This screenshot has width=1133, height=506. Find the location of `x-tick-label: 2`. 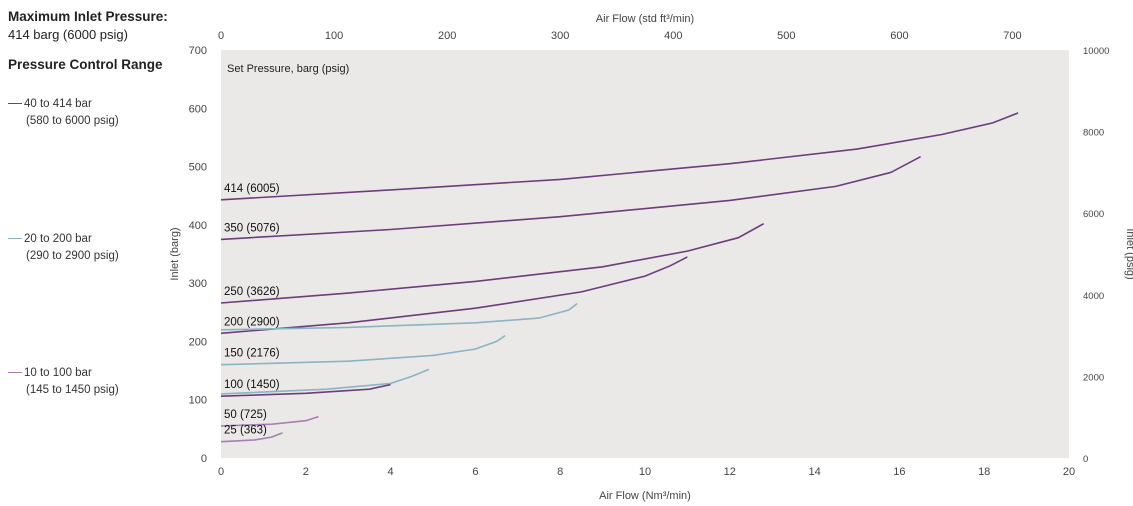

x-tick-label: 2 is located at coordinates (306, 472).